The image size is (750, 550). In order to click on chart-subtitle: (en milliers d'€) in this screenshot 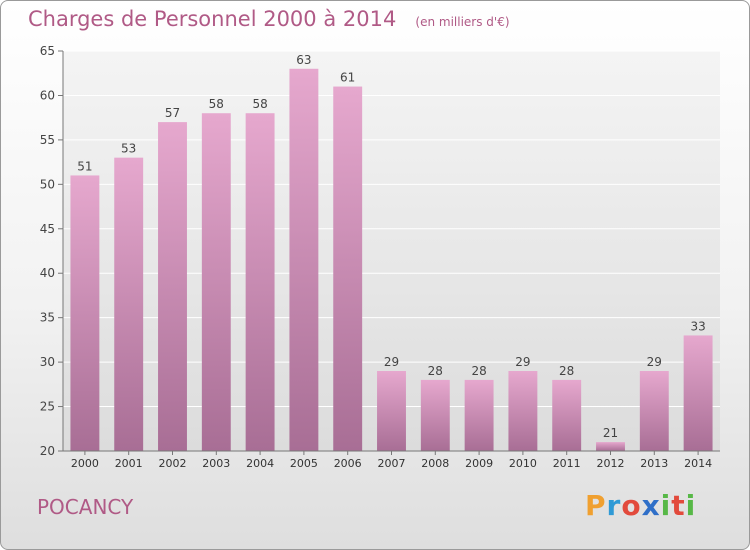, I will do `click(462, 22)`.